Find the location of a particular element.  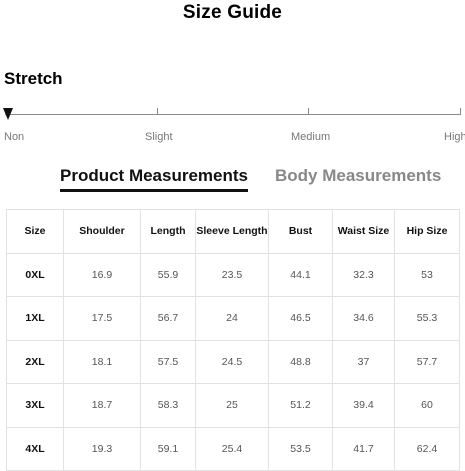

table-cell: 37 is located at coordinates (363, 361).